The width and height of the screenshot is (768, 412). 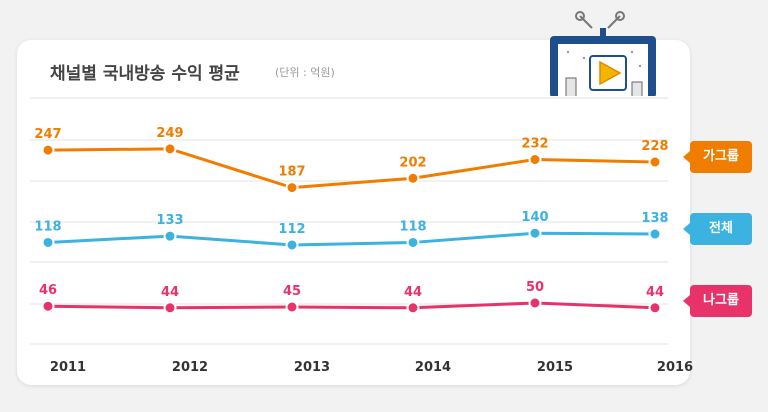 What do you see at coordinates (534, 217) in the screenshot?
I see `data-label: 140` at bounding box center [534, 217].